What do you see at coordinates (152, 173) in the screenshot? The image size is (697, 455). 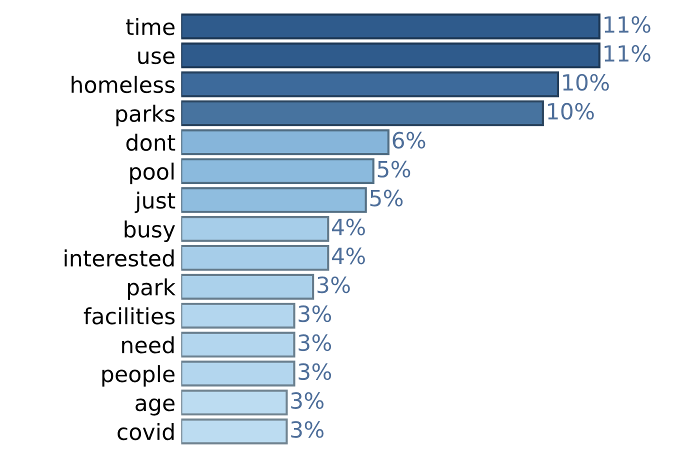 I see `y-tick-label: pool` at bounding box center [152, 173].